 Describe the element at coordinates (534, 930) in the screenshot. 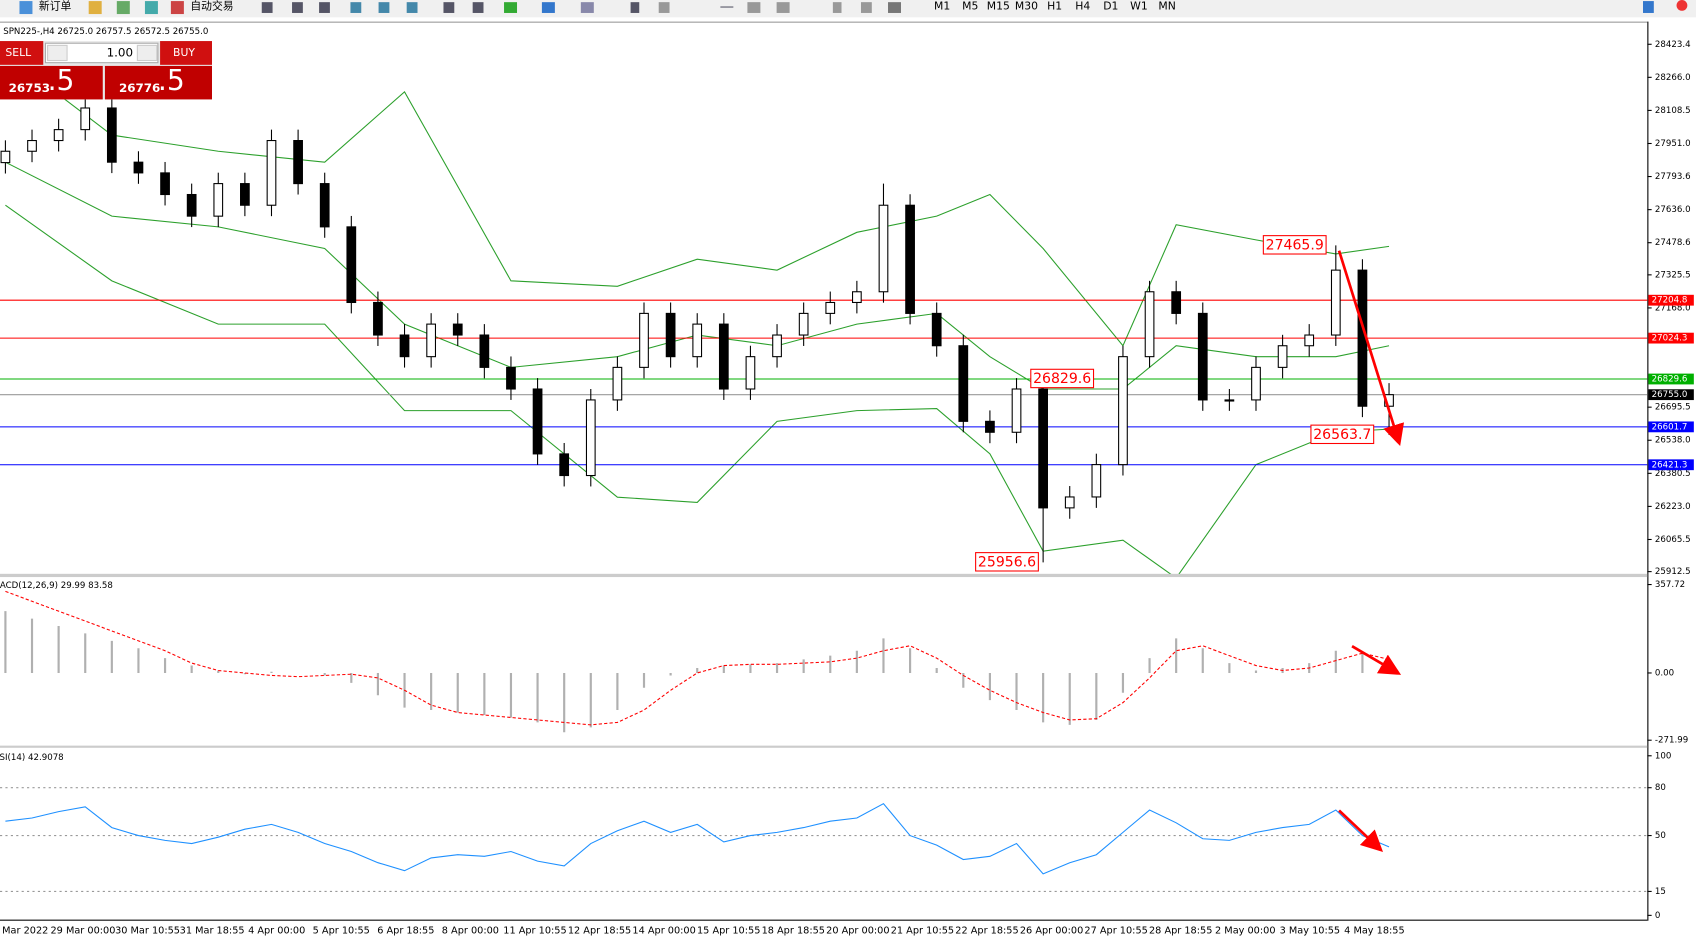

I see `x-tick-label: 11 Apr 10:55` at that location.